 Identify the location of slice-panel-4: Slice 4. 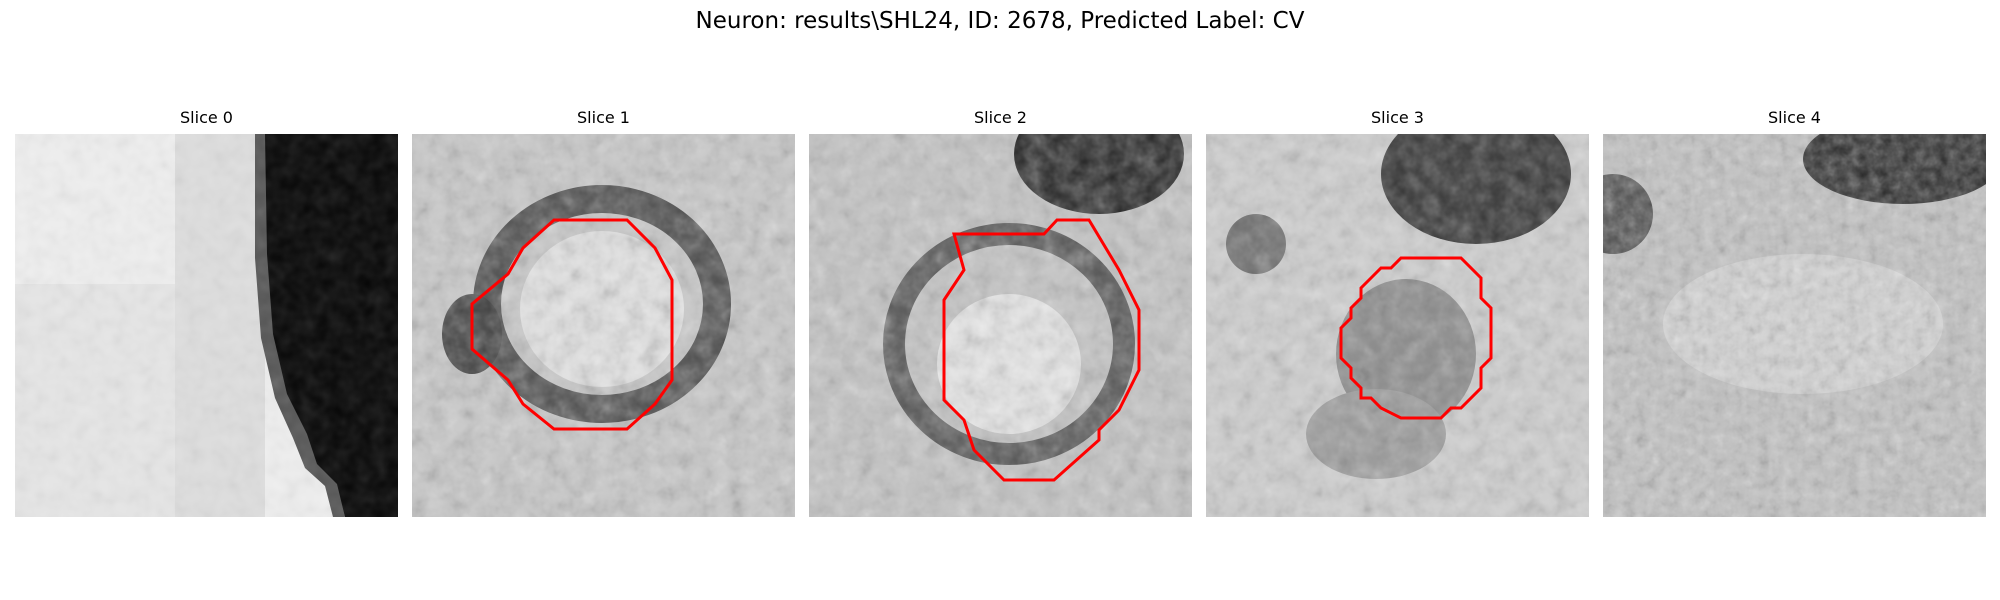
(1794, 312).